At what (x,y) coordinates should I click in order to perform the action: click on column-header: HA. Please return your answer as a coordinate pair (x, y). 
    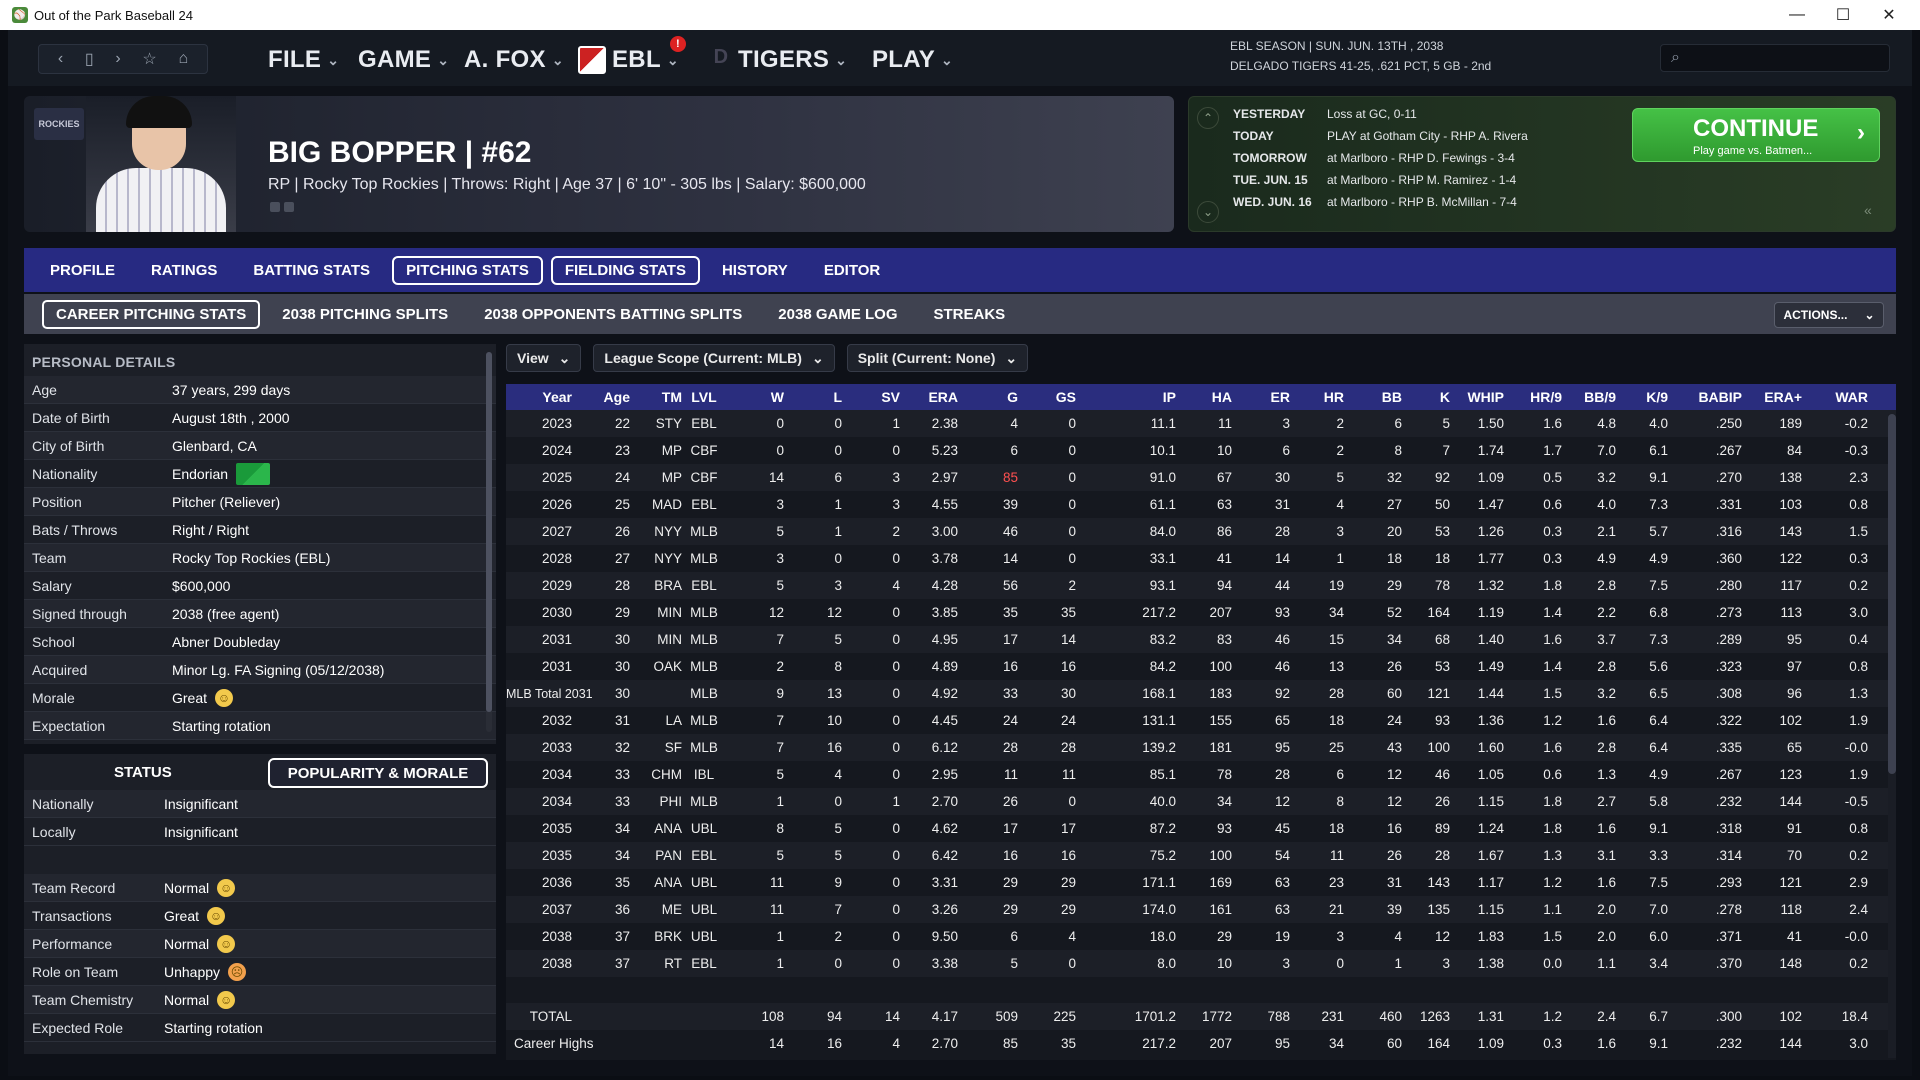
    Looking at the image, I should click on (1221, 397).